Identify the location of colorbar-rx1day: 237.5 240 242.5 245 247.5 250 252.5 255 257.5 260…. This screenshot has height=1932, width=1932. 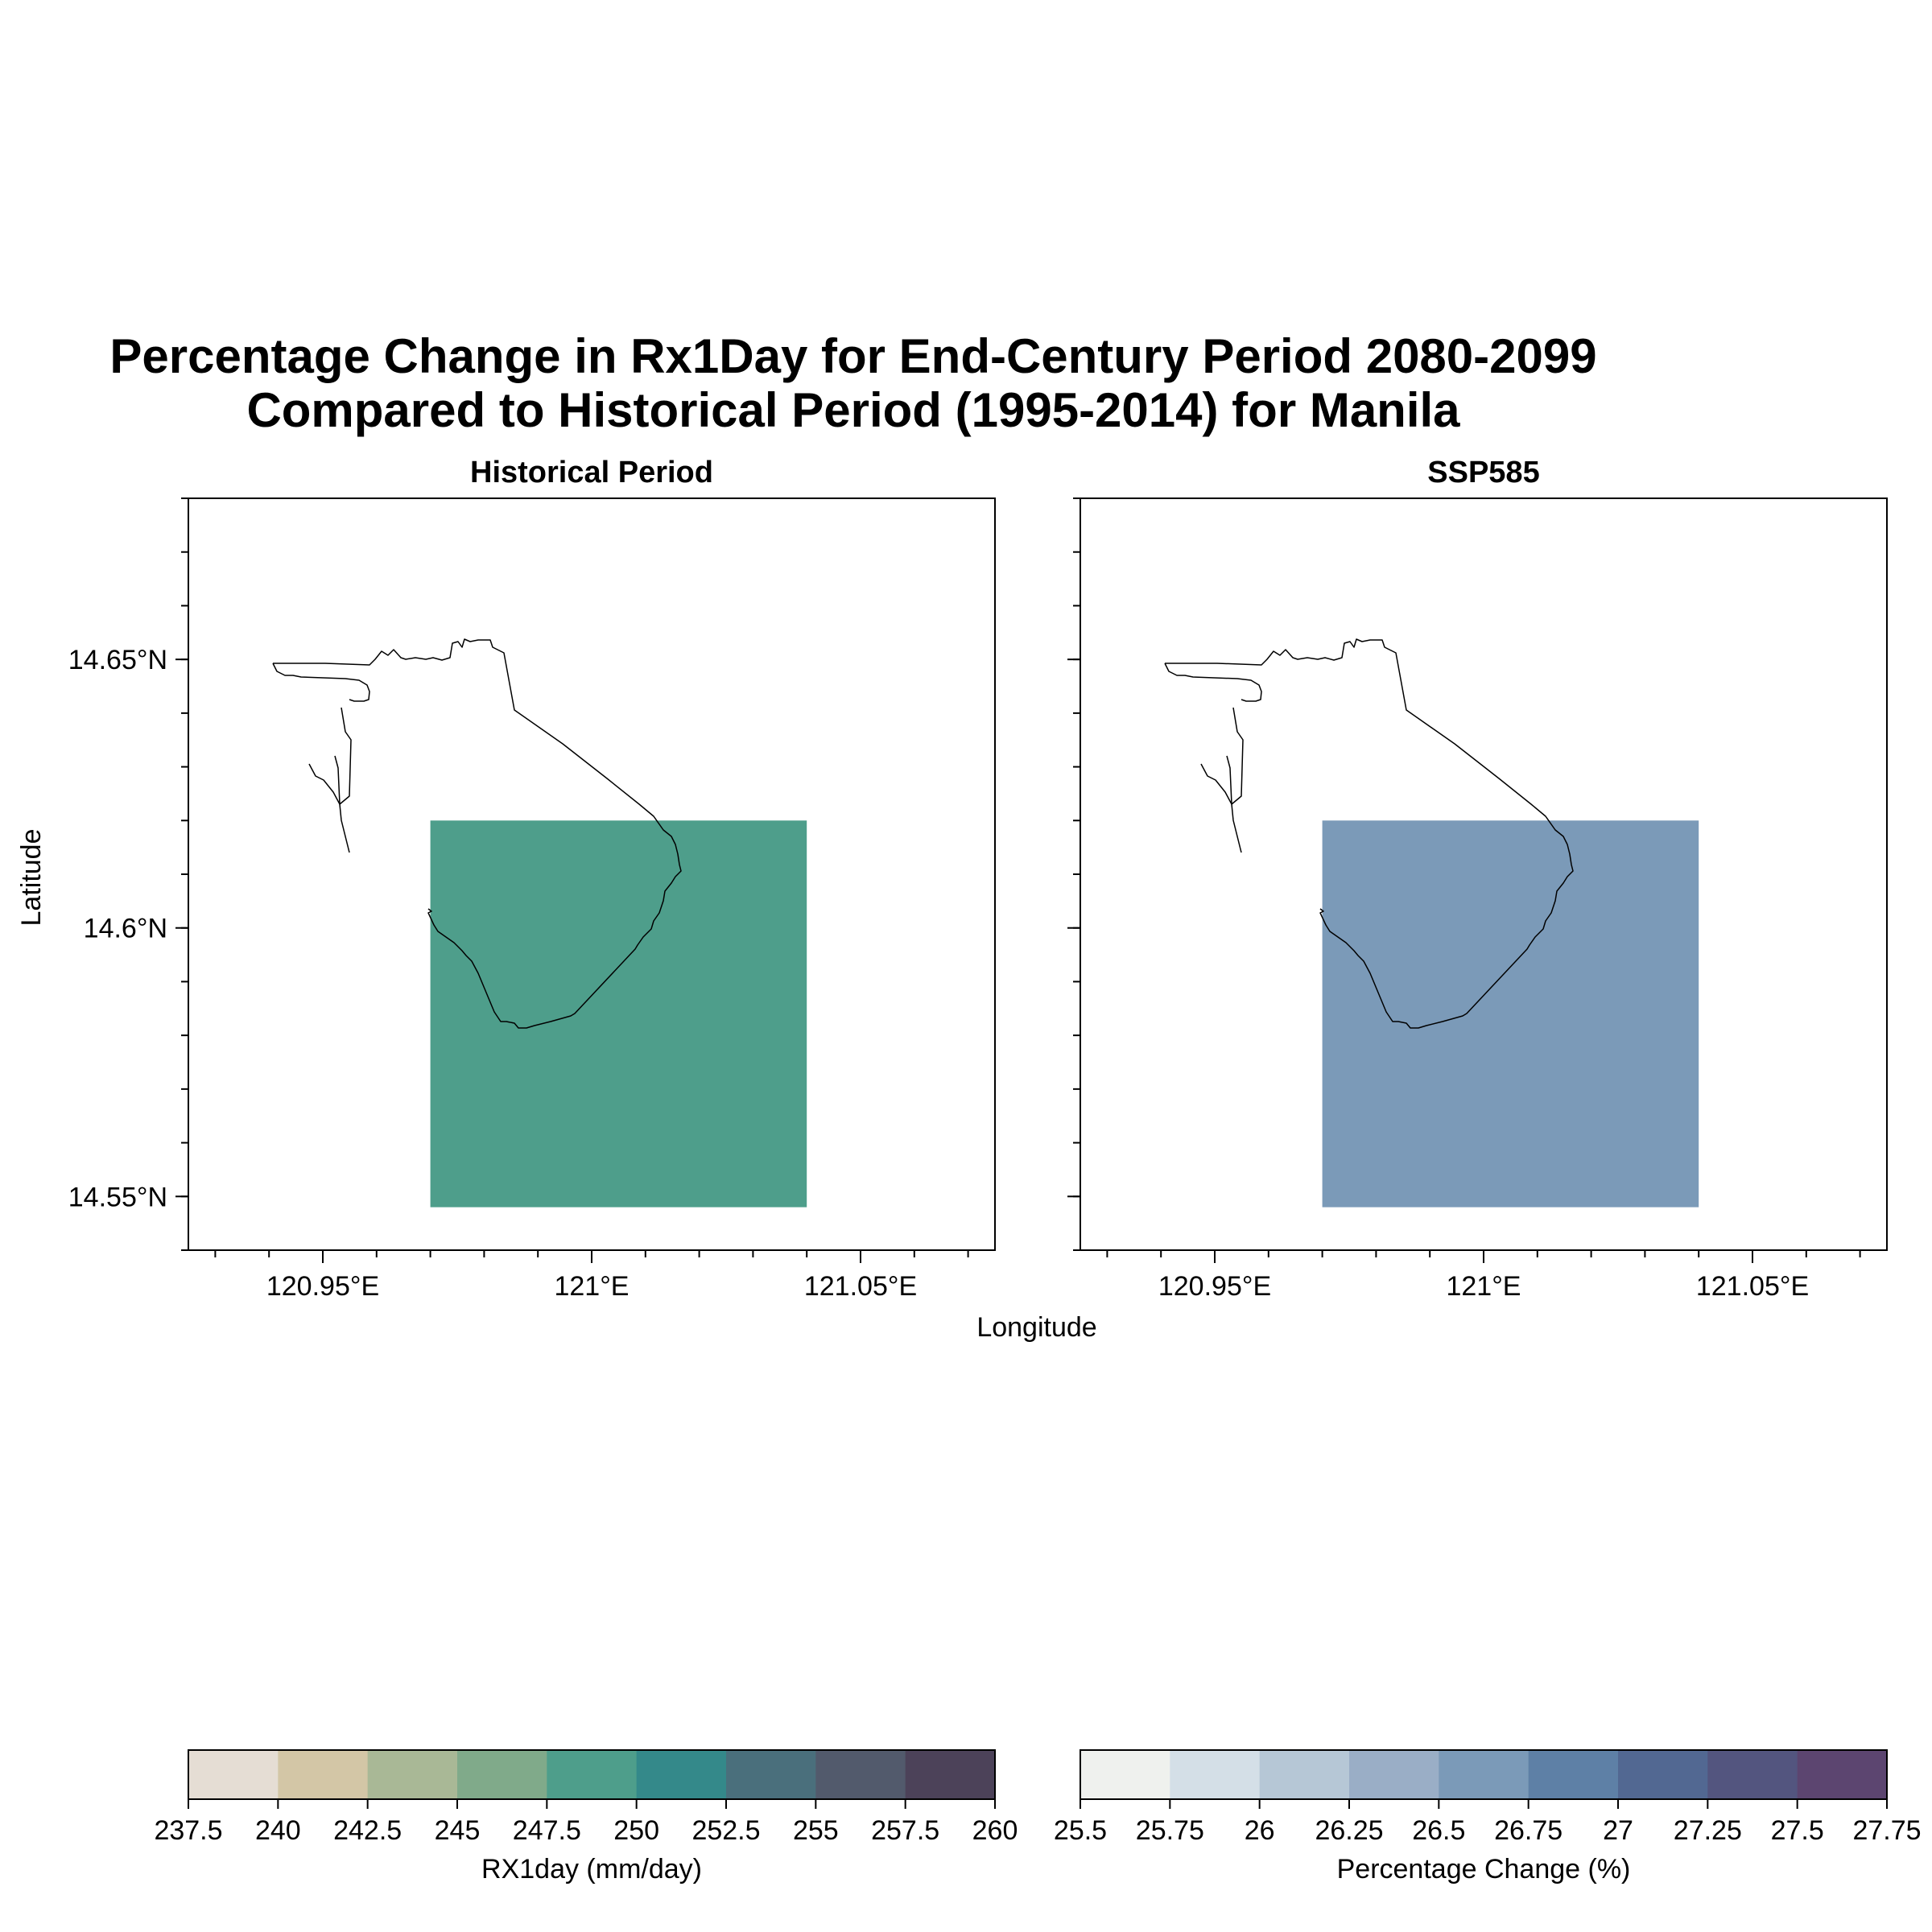
(586, 1817).